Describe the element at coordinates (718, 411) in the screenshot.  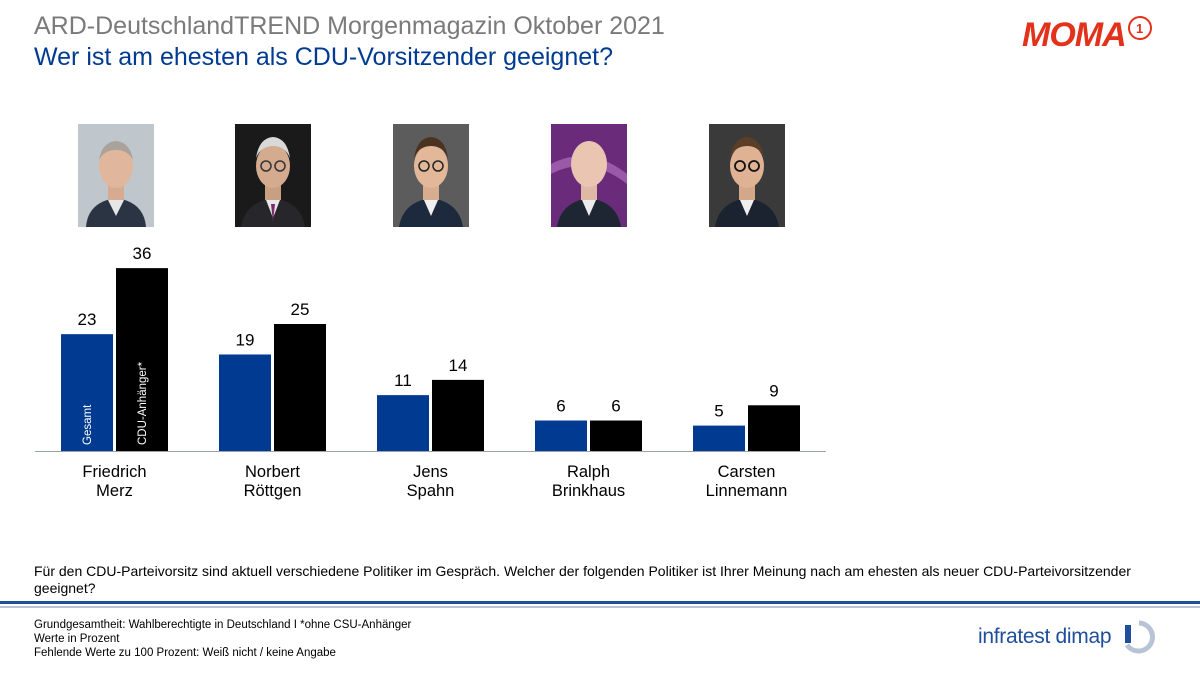
I see `data-label-gesamt-4: 5` at that location.